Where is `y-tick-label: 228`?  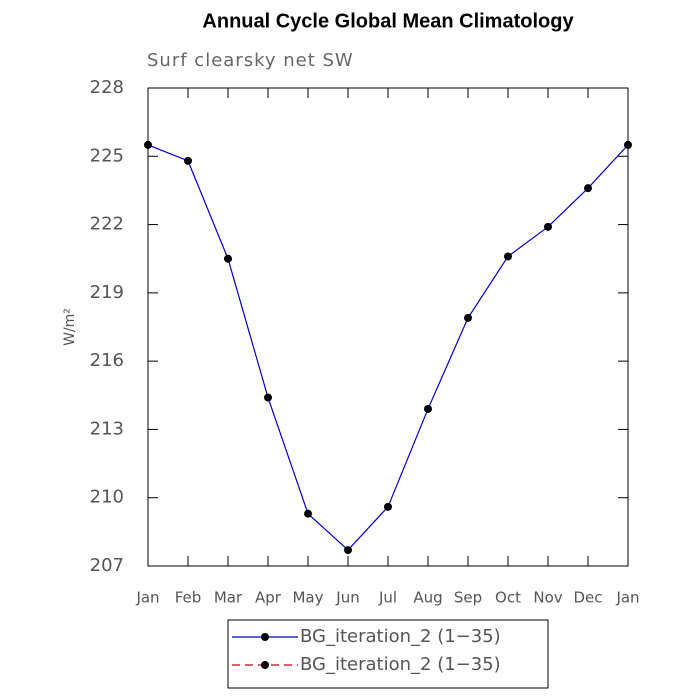 y-tick-label: 228 is located at coordinates (107, 87).